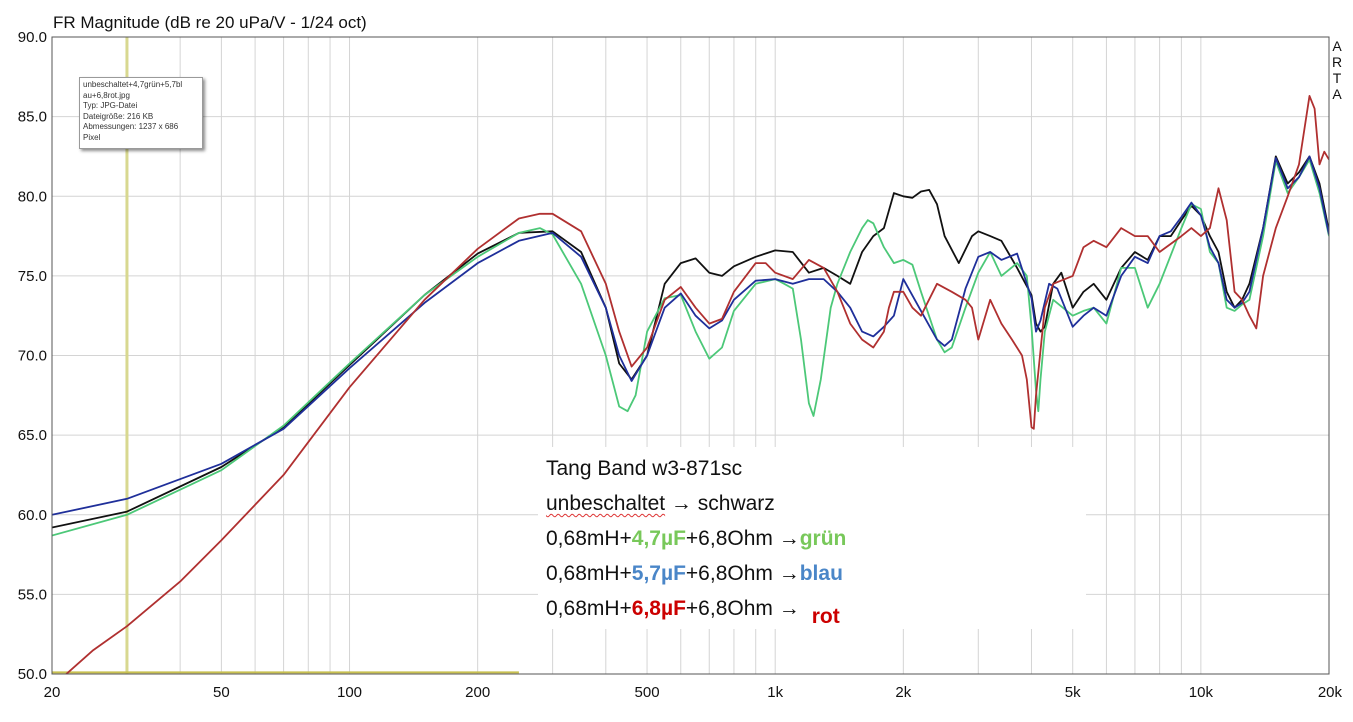  What do you see at coordinates (477, 692) in the screenshot?
I see `x-tick-label: 200` at bounding box center [477, 692].